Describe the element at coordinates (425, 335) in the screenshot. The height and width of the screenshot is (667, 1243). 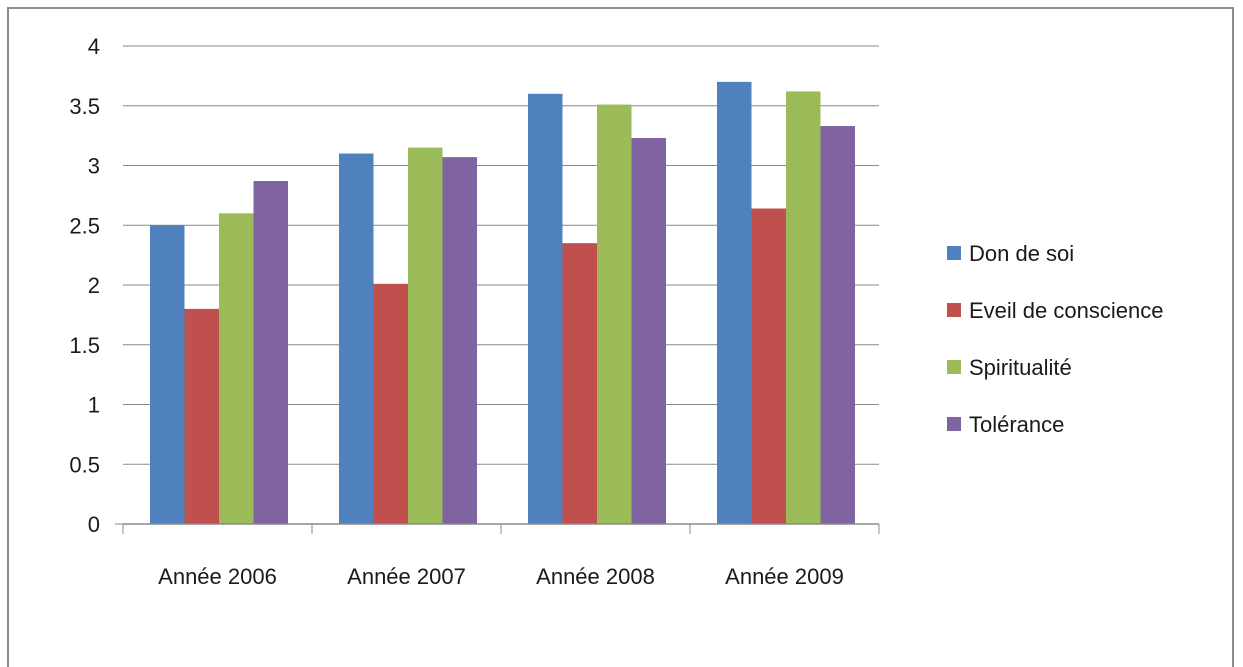
I see `bar-spiritualit--1` at that location.